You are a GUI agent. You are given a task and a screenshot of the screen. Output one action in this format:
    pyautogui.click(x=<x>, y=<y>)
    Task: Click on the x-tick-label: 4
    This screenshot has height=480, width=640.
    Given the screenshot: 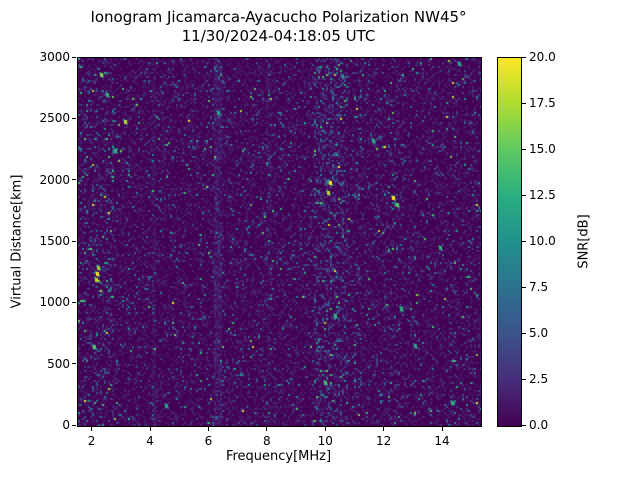 What is the action you would take?
    pyautogui.click(x=150, y=441)
    